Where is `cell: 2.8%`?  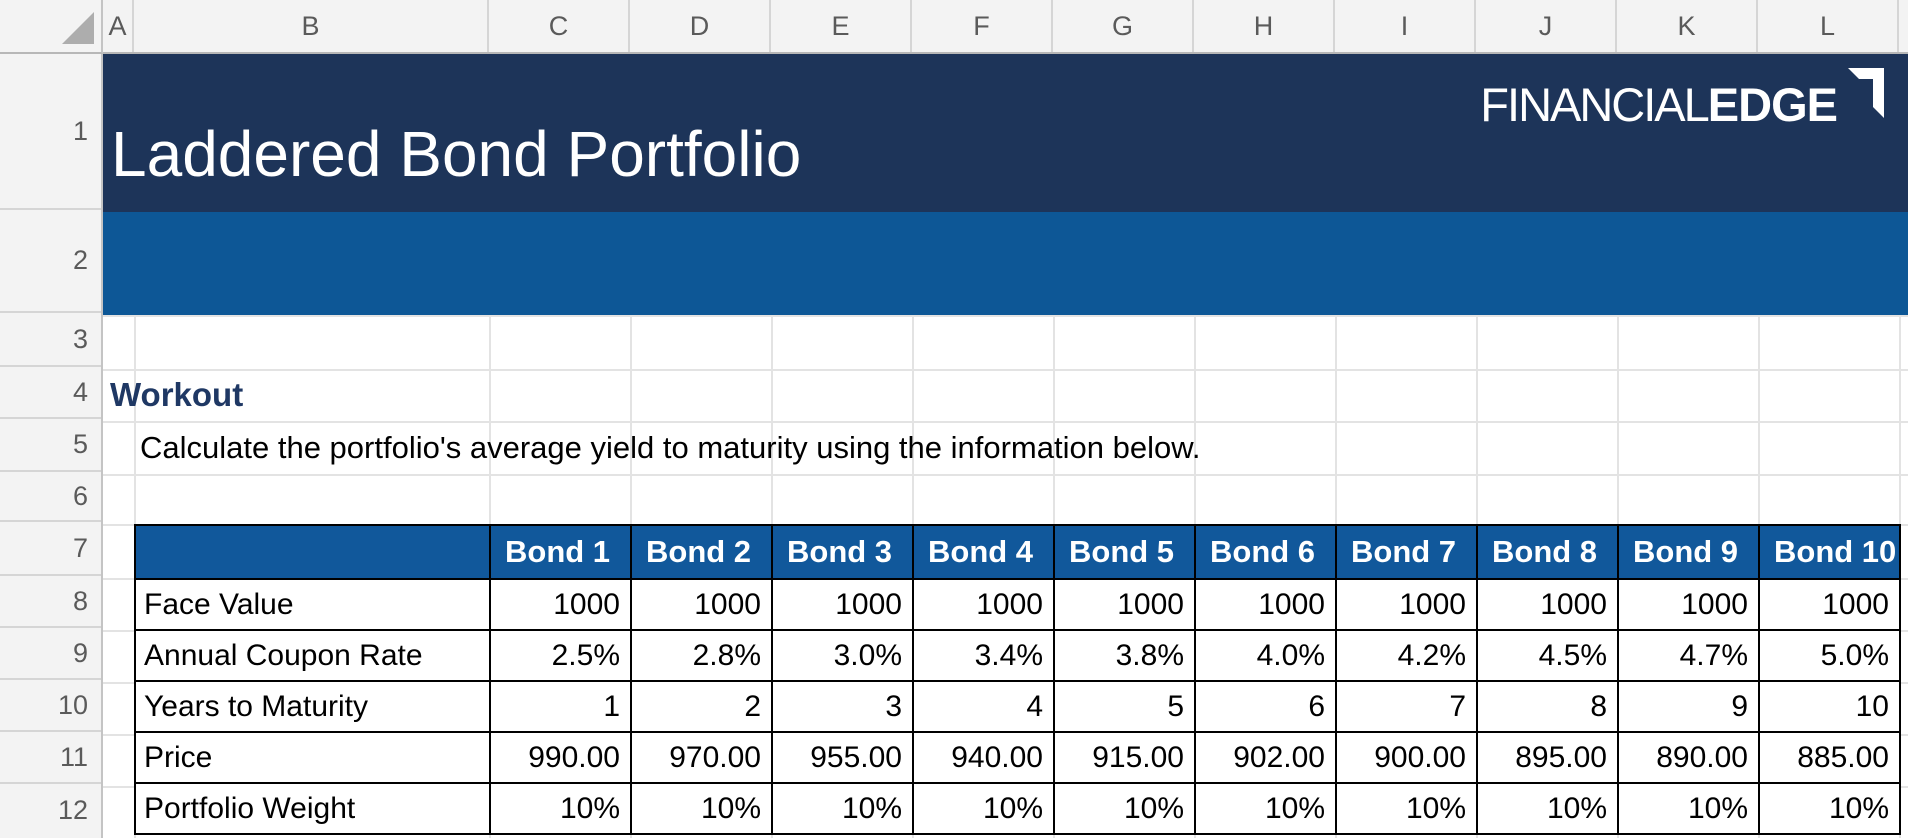 cell: 2.8% is located at coordinates (701, 655).